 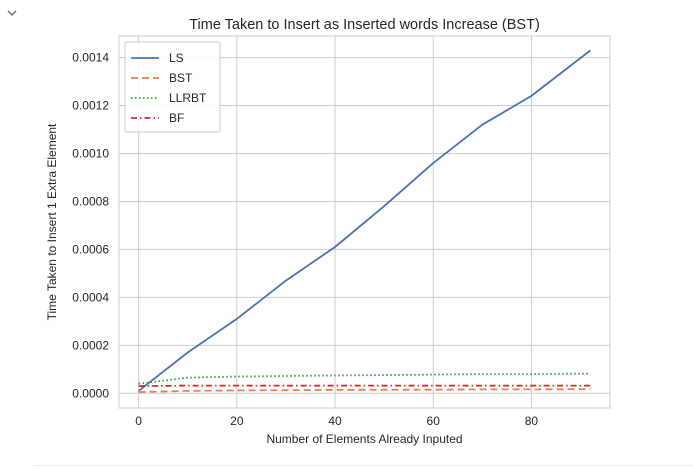 I want to click on series-line-bf, so click(x=364, y=385).